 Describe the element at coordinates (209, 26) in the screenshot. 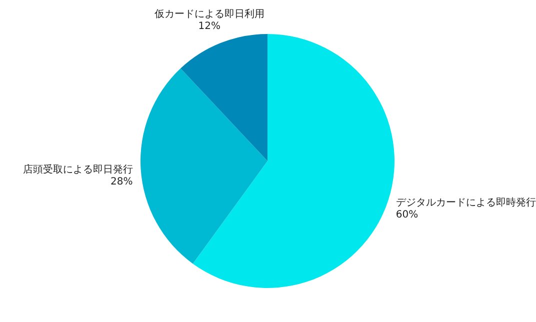

I see `data-label: 12%` at that location.